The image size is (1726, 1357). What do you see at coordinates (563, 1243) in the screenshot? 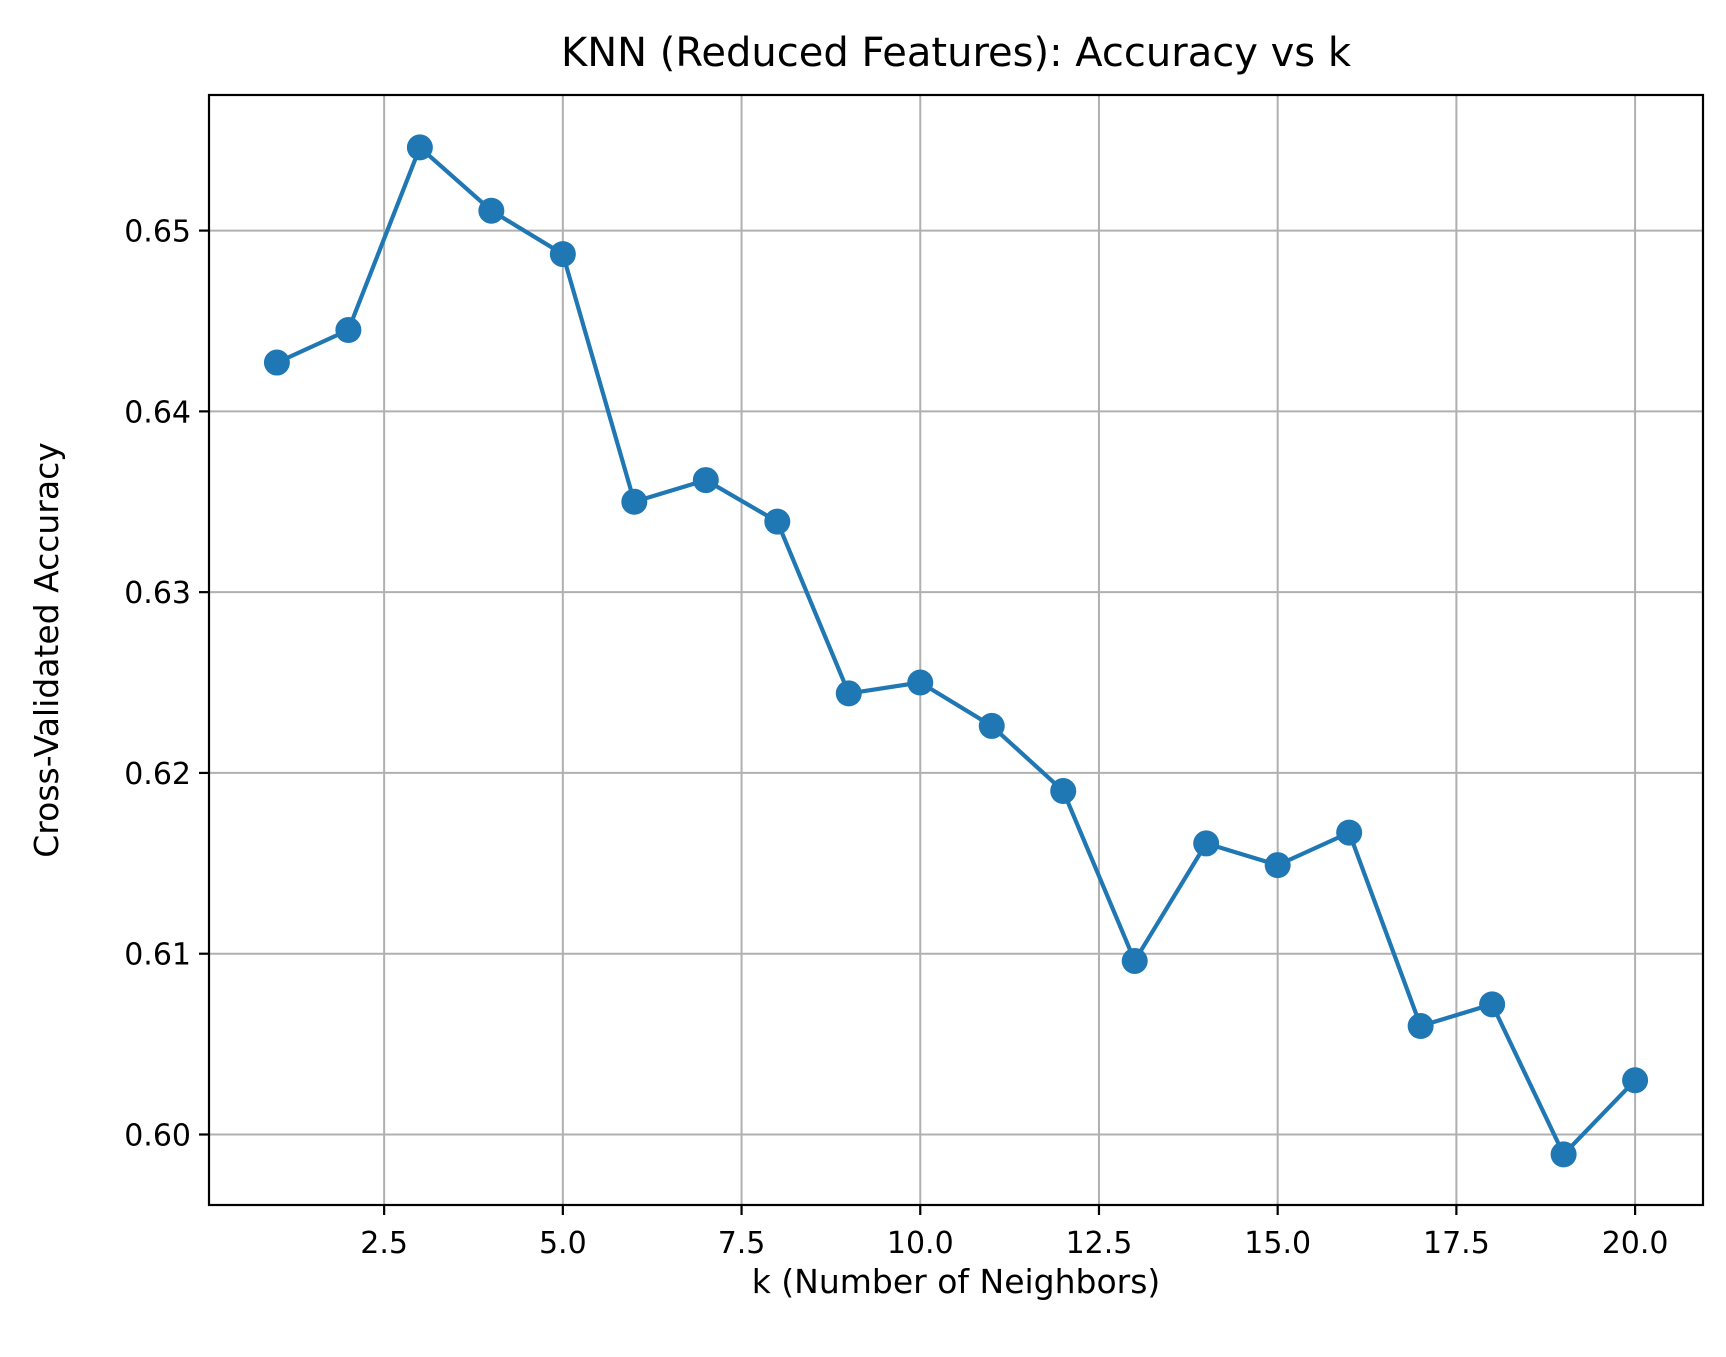
I see `x-tick-label: 5.0` at bounding box center [563, 1243].